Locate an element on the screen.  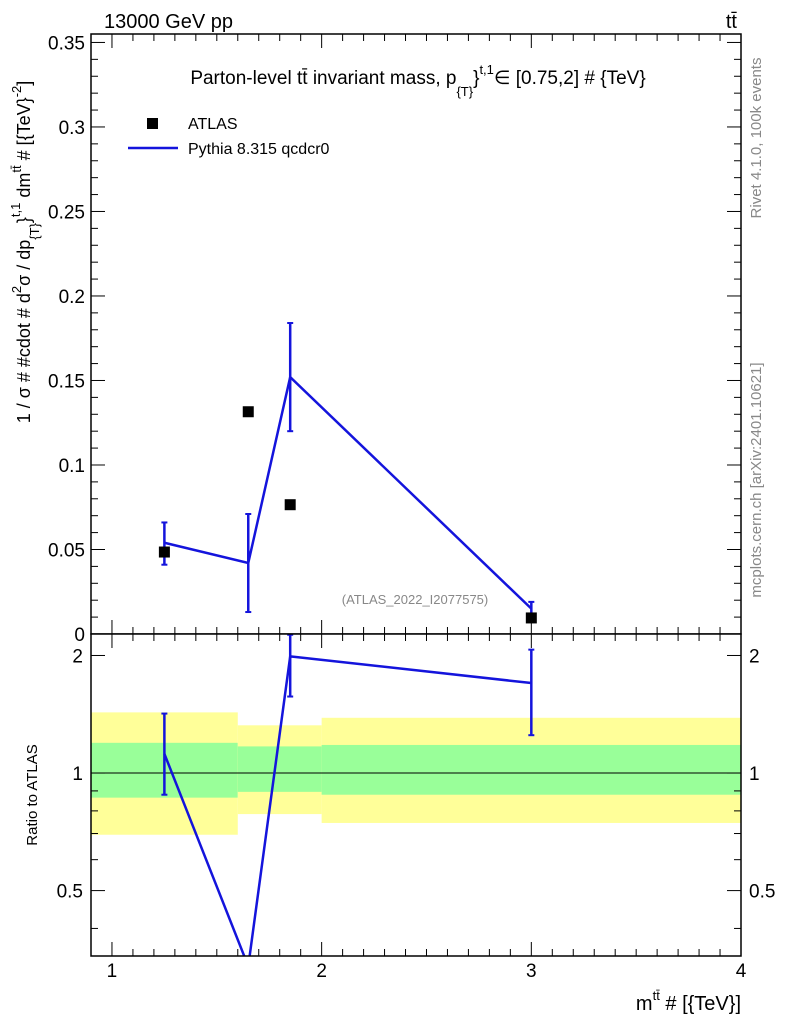
title-part: Parton-level t is located at coordinates (246, 78).